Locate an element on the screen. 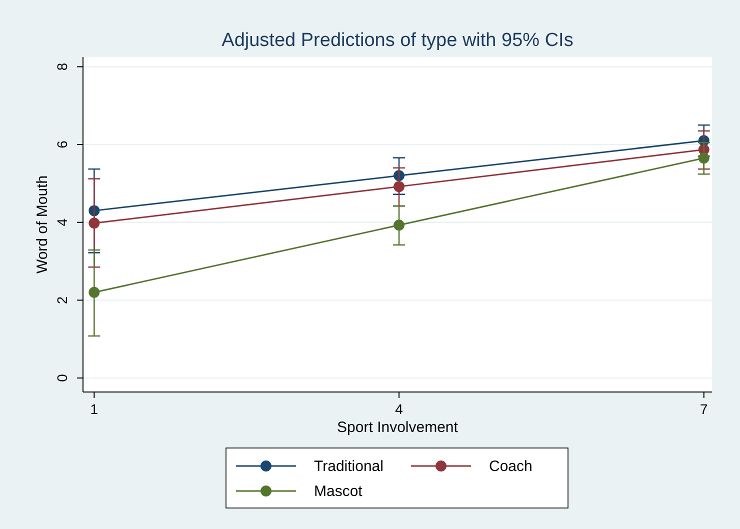 The image size is (740, 529). y-tick-label: 8 is located at coordinates (62, 66).